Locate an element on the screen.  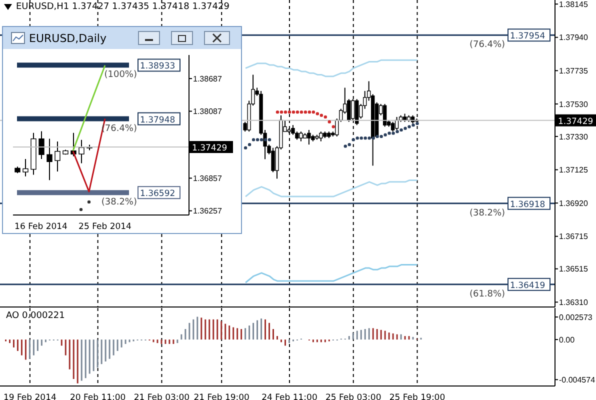
x-tick-label: 16 Feb 2014 is located at coordinates (41, 227).